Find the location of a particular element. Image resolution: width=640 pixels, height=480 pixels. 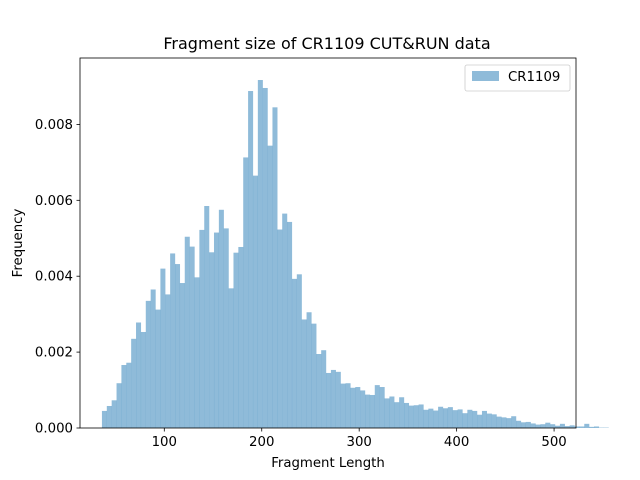

y-axis: 0.000 0.002 0.004 0.006 0.008 is located at coordinates (57, 277).